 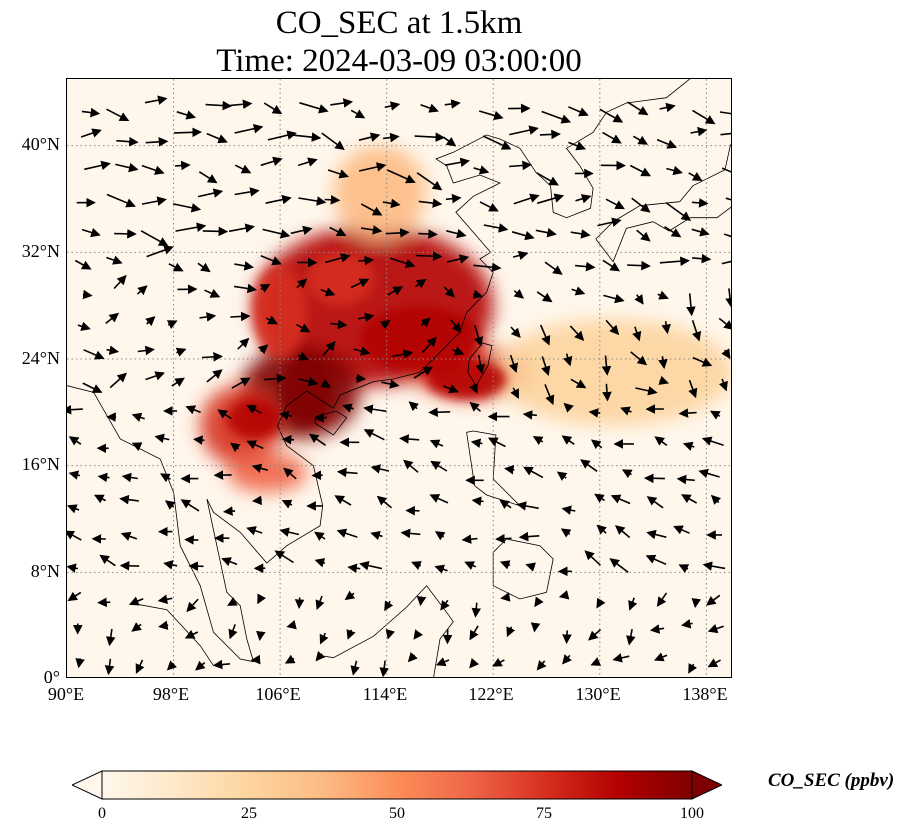 What do you see at coordinates (51, 677) in the screenshot?
I see `lat-label-0: 0°` at bounding box center [51, 677].